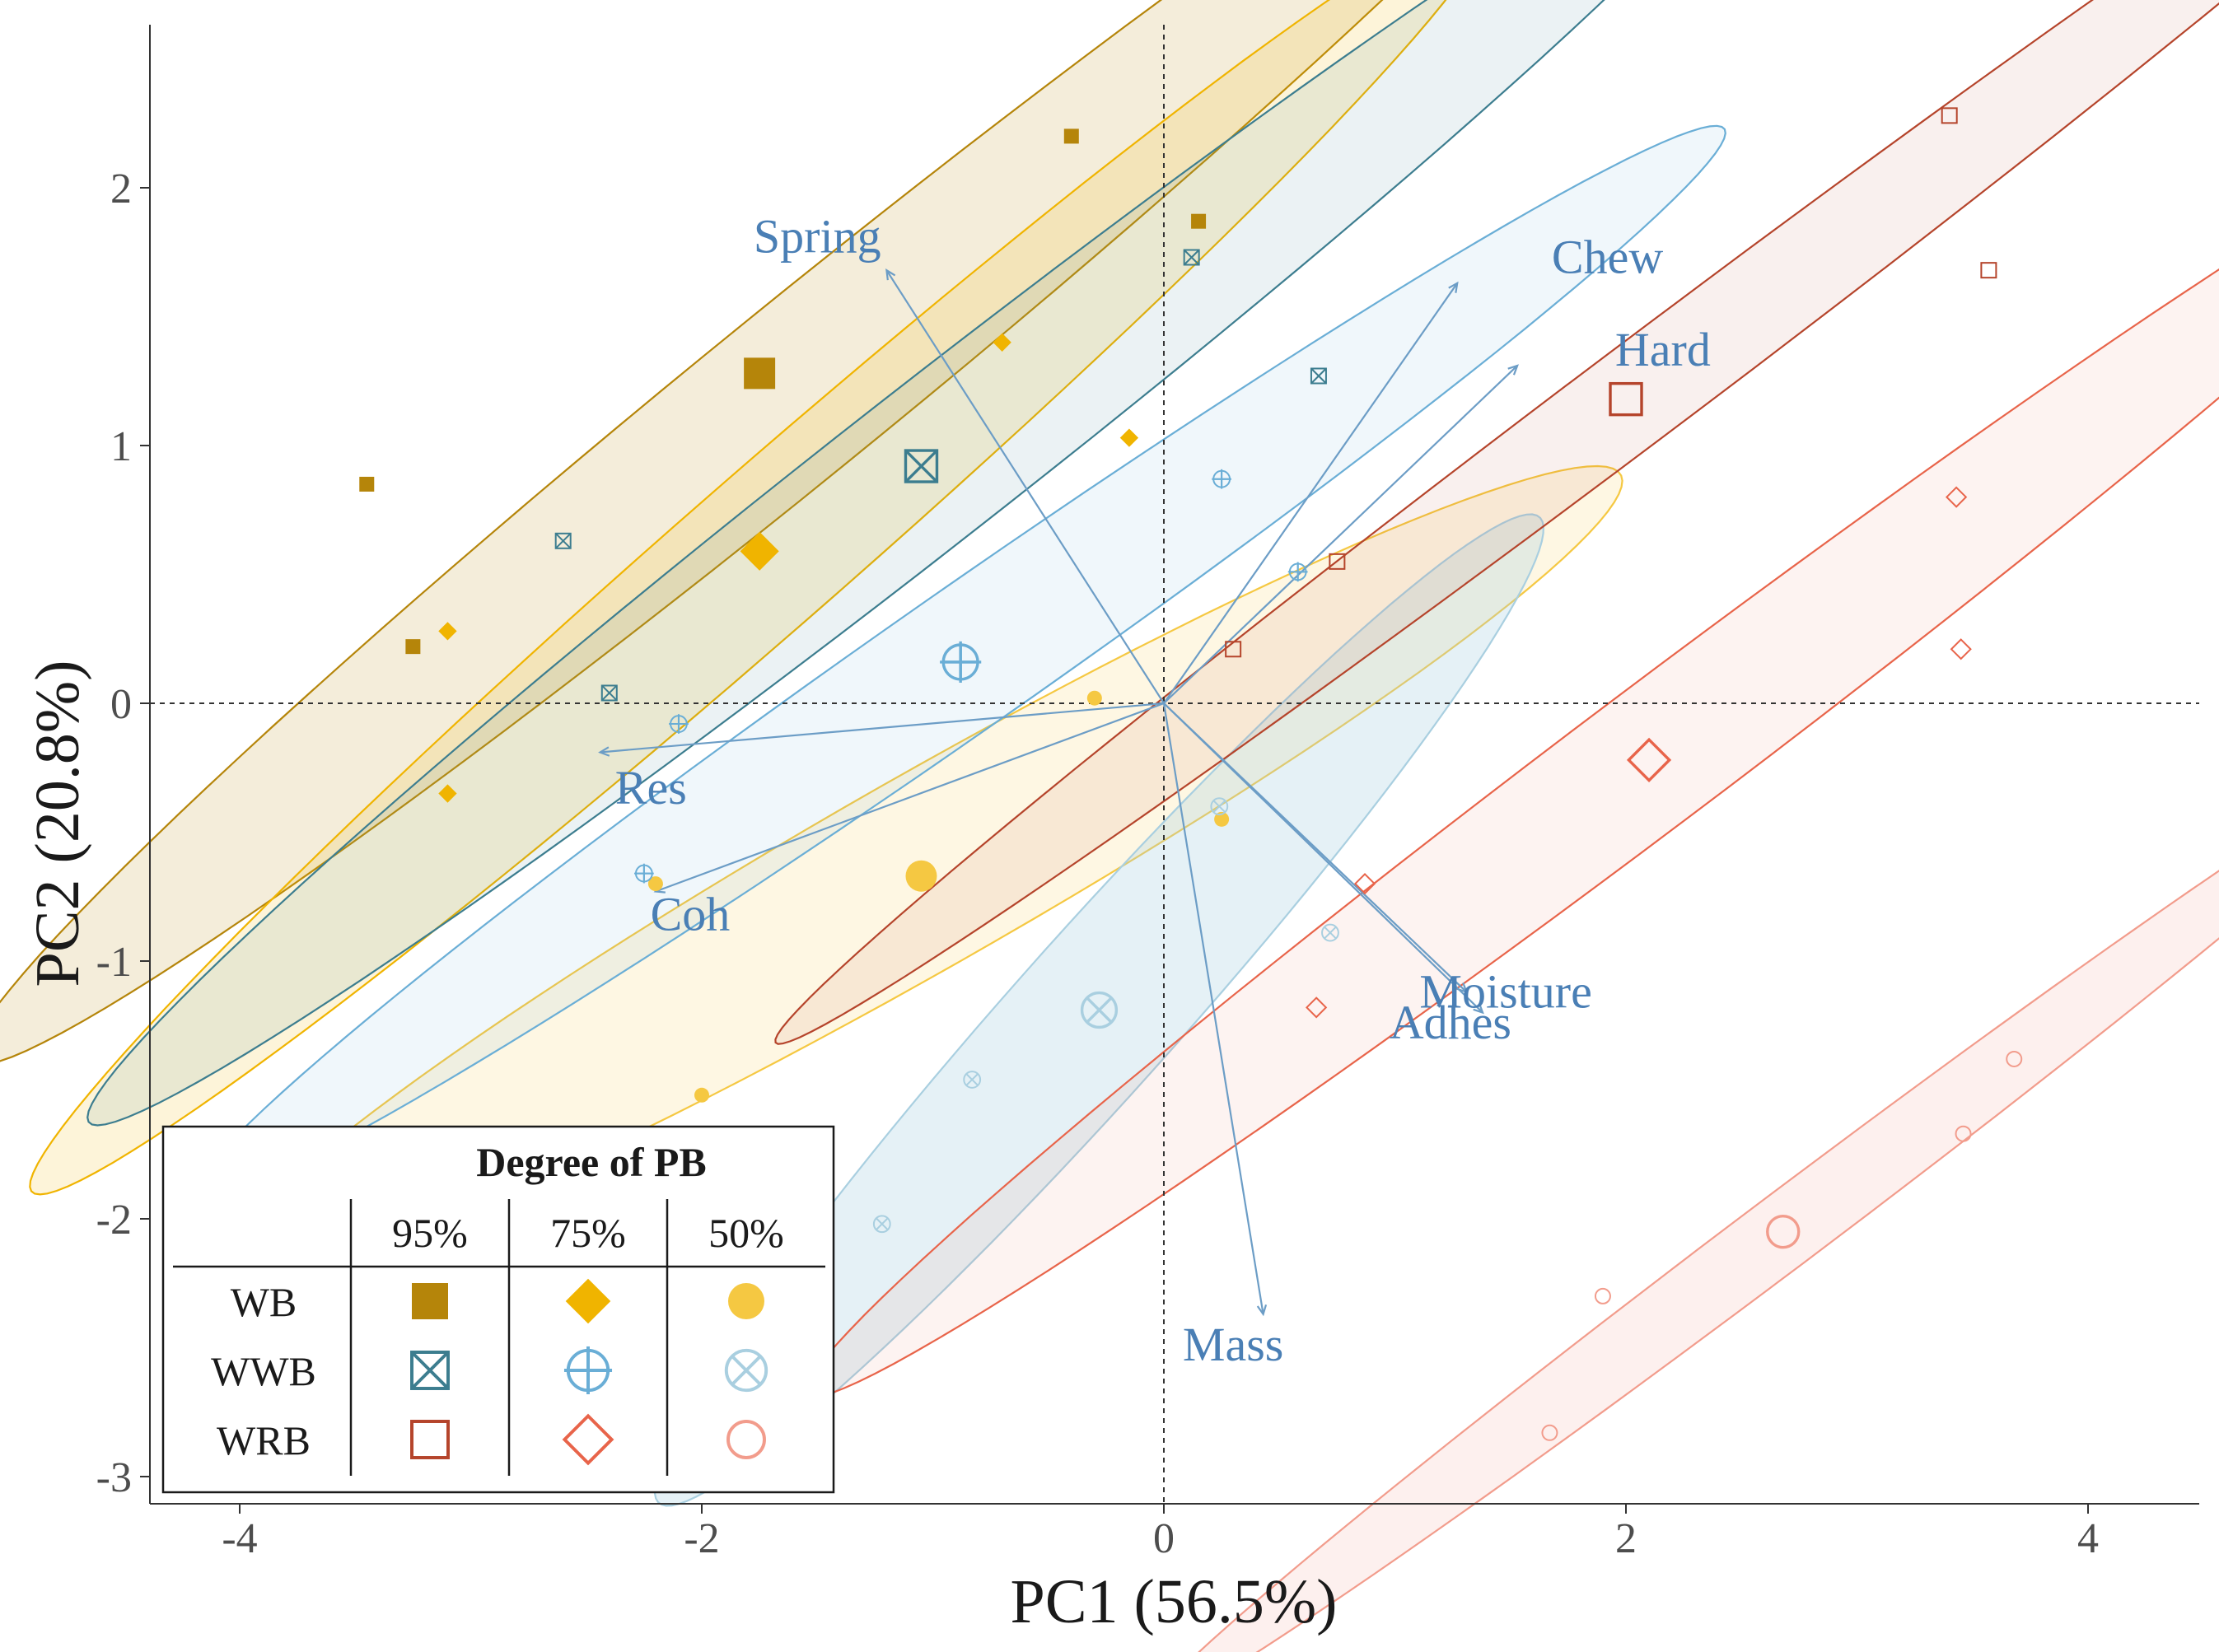 This screenshot has width=2219, height=1652. What do you see at coordinates (591, 1162) in the screenshot?
I see `legend-title: Degree of PB` at bounding box center [591, 1162].